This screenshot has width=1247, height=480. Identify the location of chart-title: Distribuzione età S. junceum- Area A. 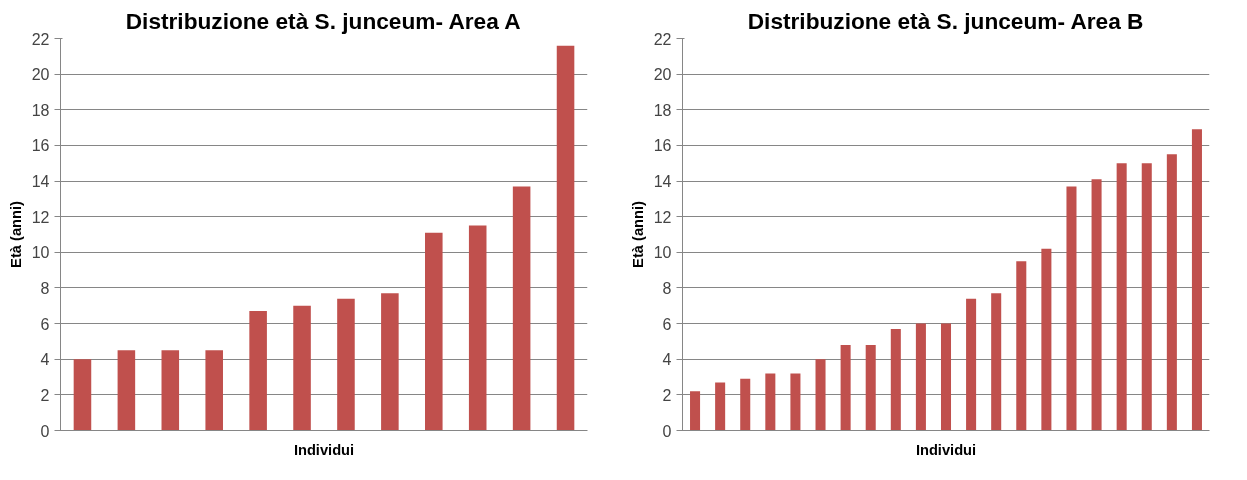
(323, 20).